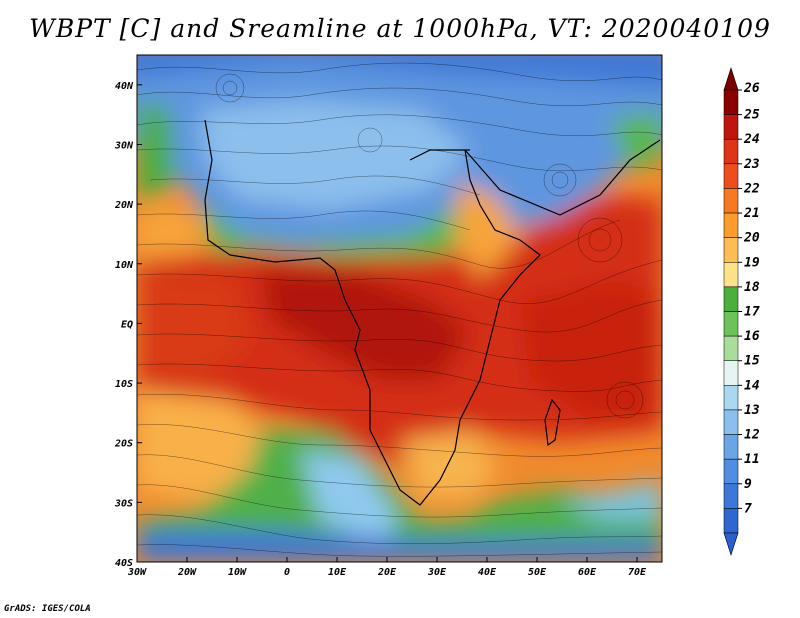 The image size is (800, 618). What do you see at coordinates (752, 410) in the screenshot?
I see `colorbar-label: 13` at bounding box center [752, 410].